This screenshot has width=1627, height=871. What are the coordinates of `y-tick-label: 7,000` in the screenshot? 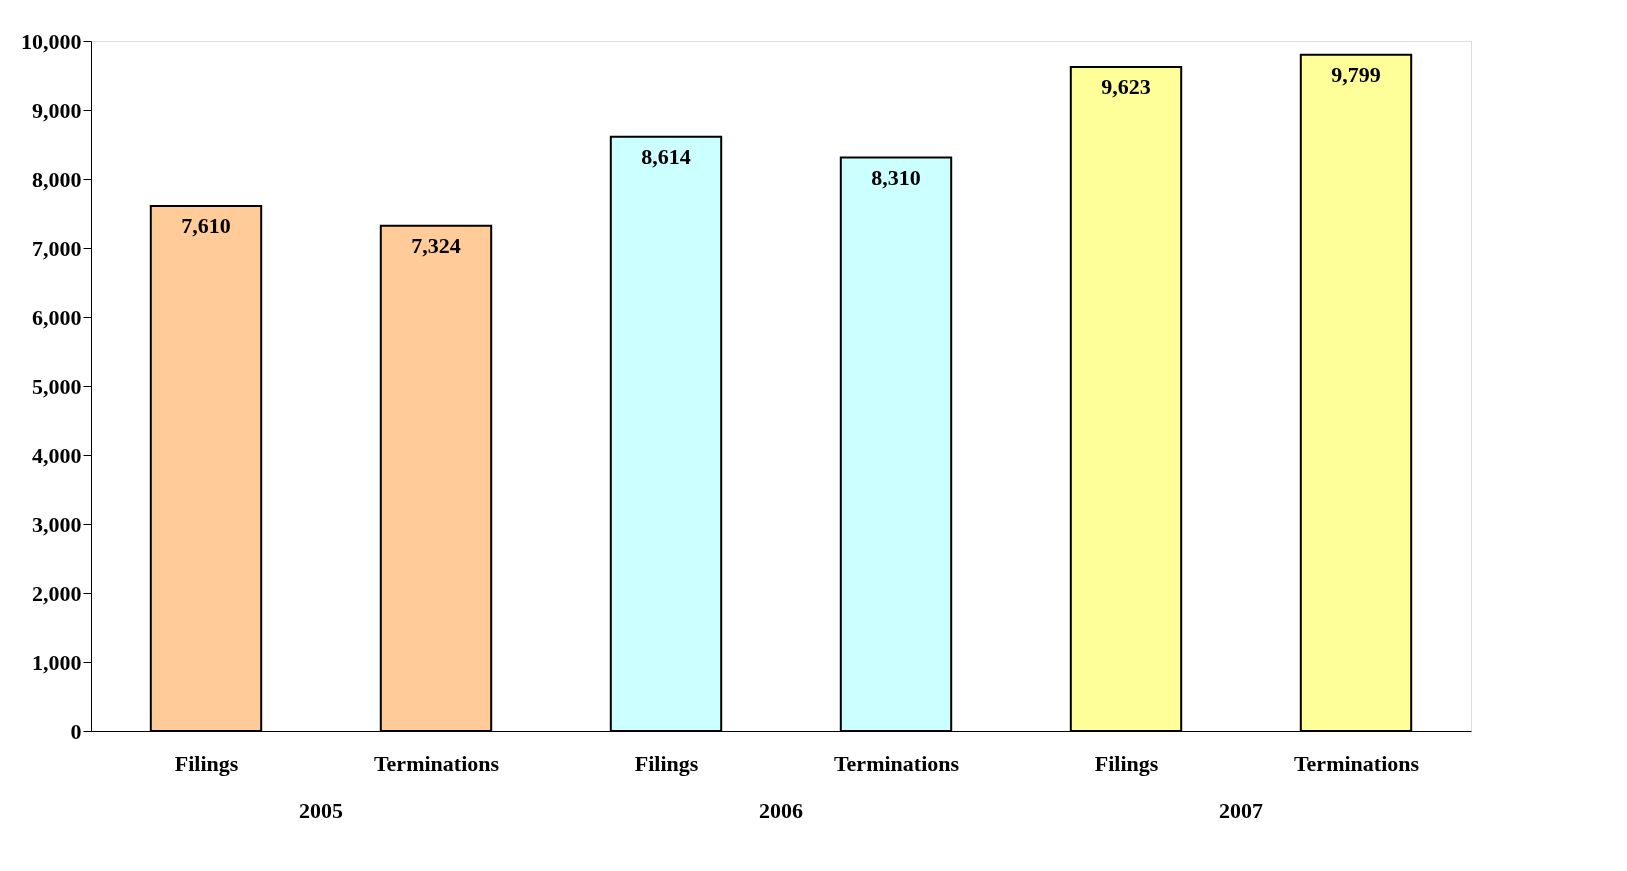 It's located at (57, 248).